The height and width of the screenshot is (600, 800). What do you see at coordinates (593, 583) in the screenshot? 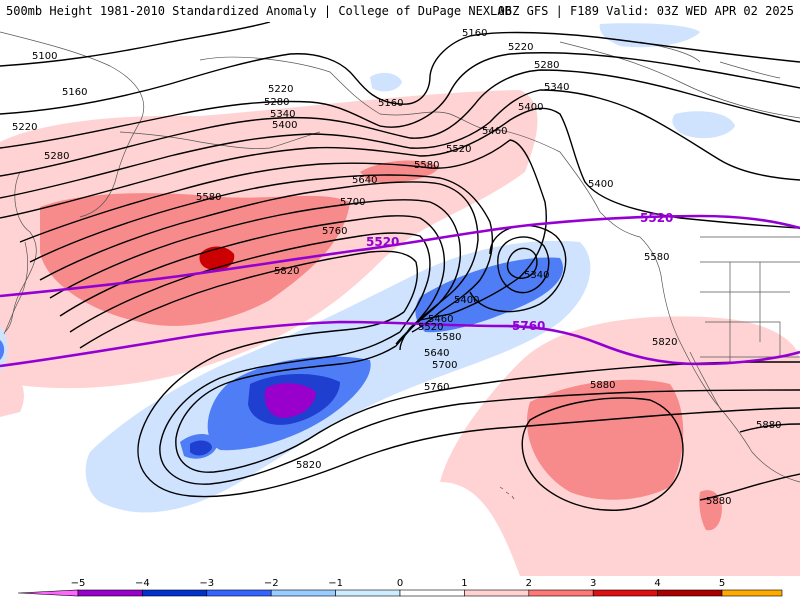
I see `colorbar-tick-label: 3` at bounding box center [593, 583].